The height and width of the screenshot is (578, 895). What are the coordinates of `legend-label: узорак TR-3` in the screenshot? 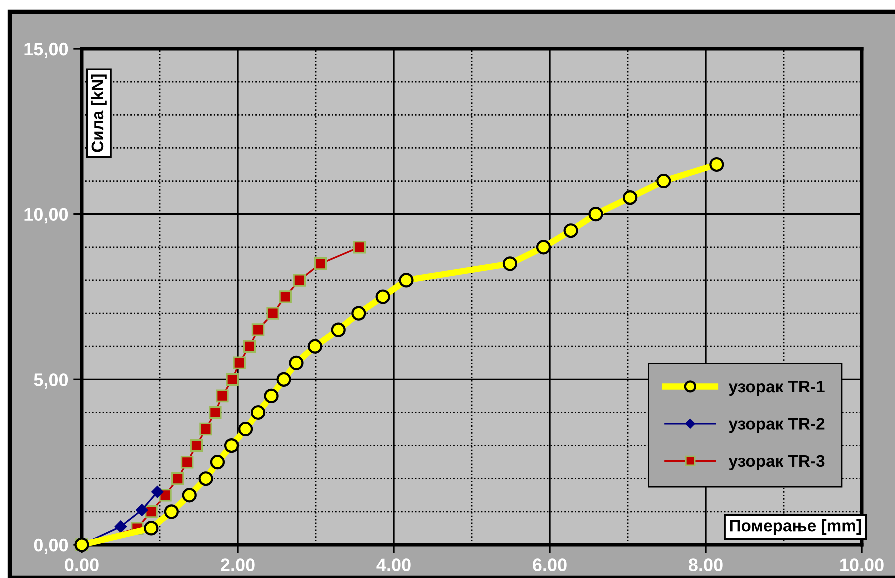 It's located at (776, 462).